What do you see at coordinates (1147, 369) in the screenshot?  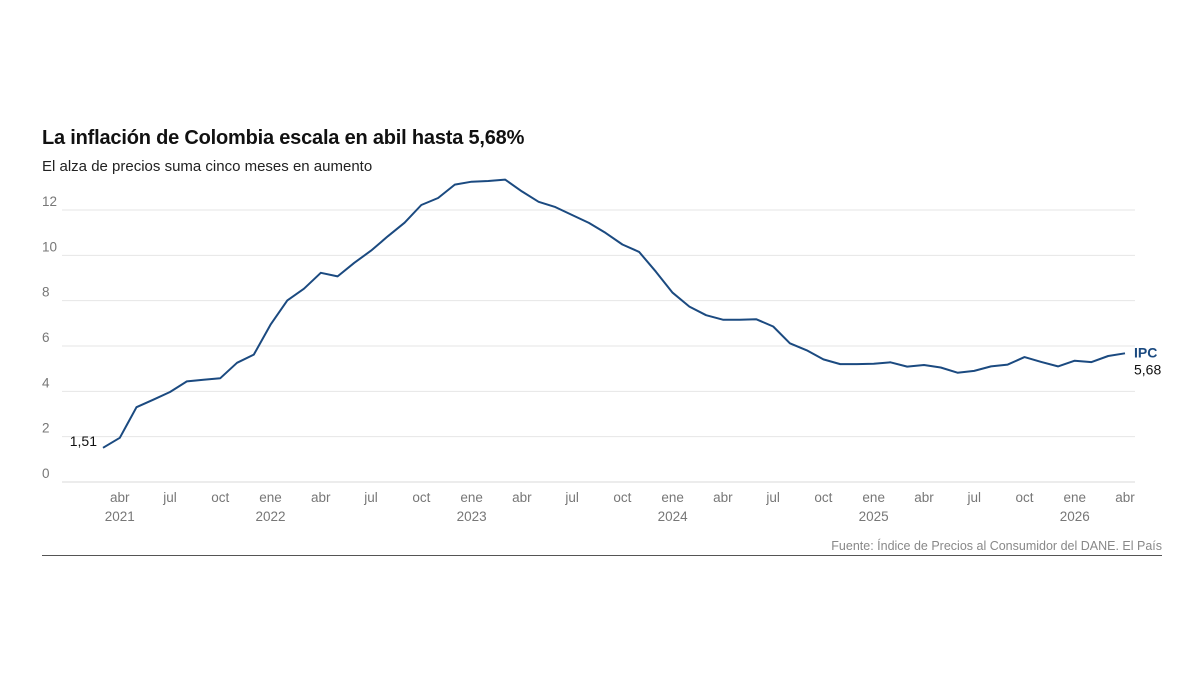 I see `end-value-label: 5,68` at bounding box center [1147, 369].